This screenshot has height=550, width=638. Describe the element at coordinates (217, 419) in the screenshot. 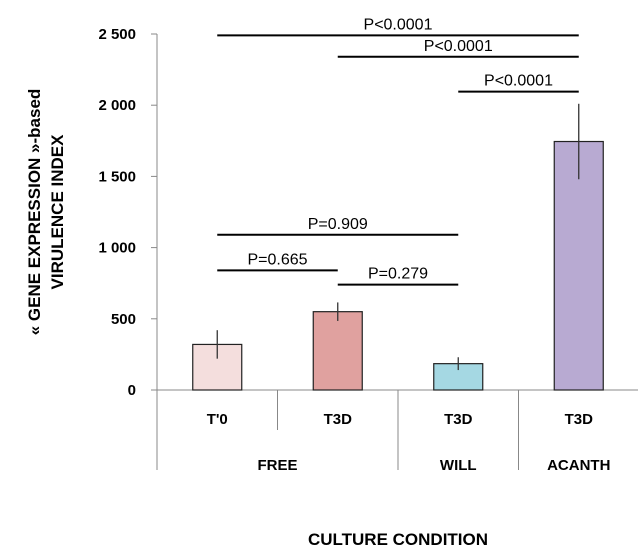

I see `category-label: T'0` at that location.